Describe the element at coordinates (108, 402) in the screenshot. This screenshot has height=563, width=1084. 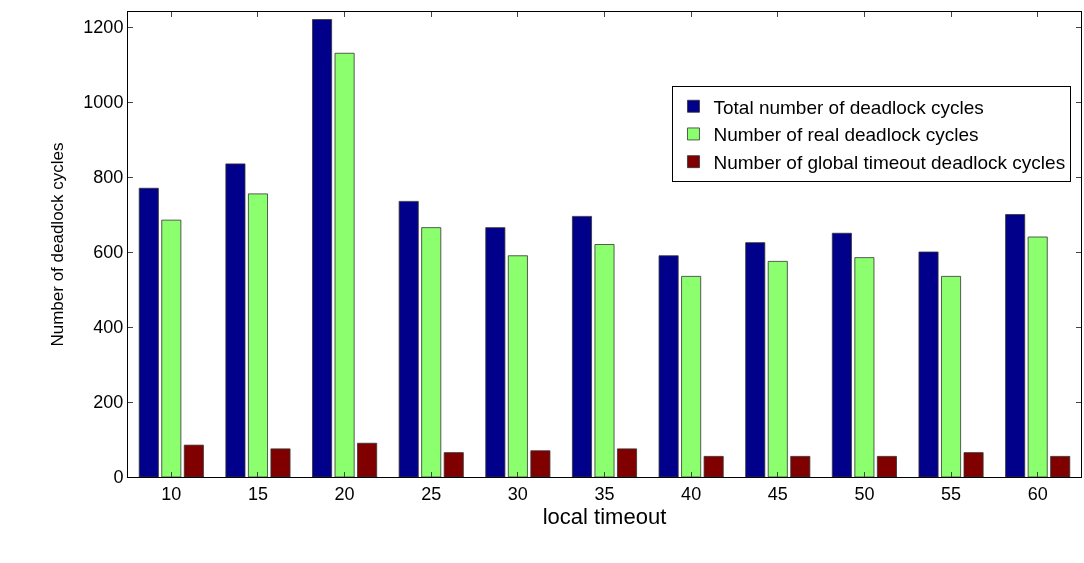
I see `y-tick-label: 200` at that location.